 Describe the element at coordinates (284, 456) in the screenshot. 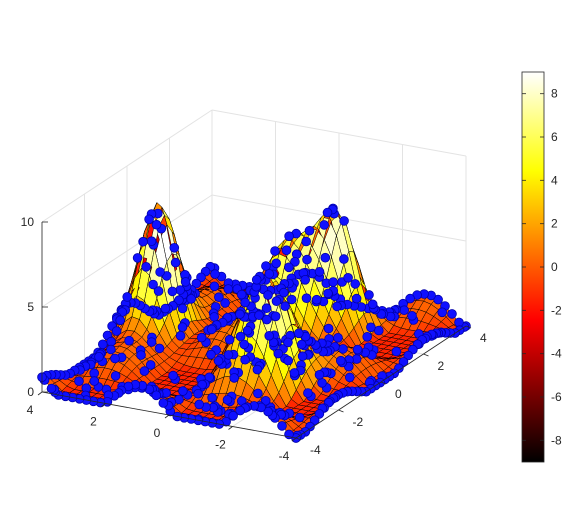

I see `x-tick-label: -4` at that location.